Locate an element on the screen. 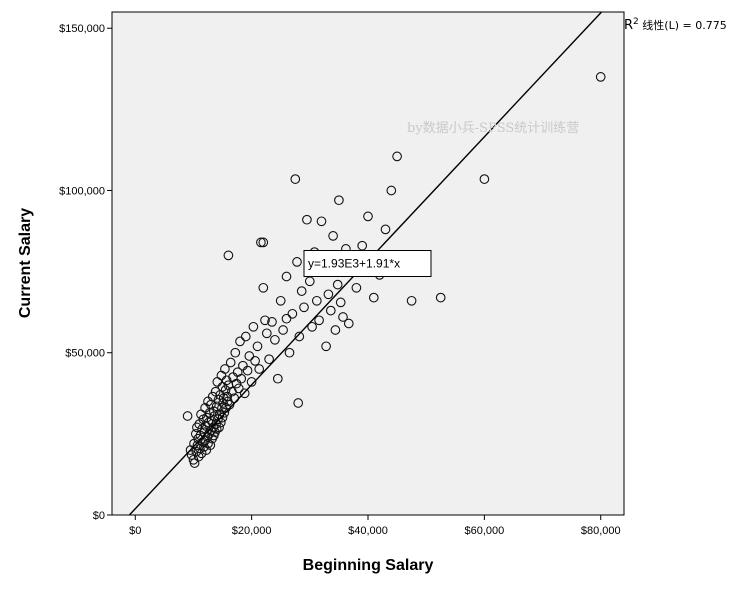  r2-superscript: 2 is located at coordinates (636, 22).